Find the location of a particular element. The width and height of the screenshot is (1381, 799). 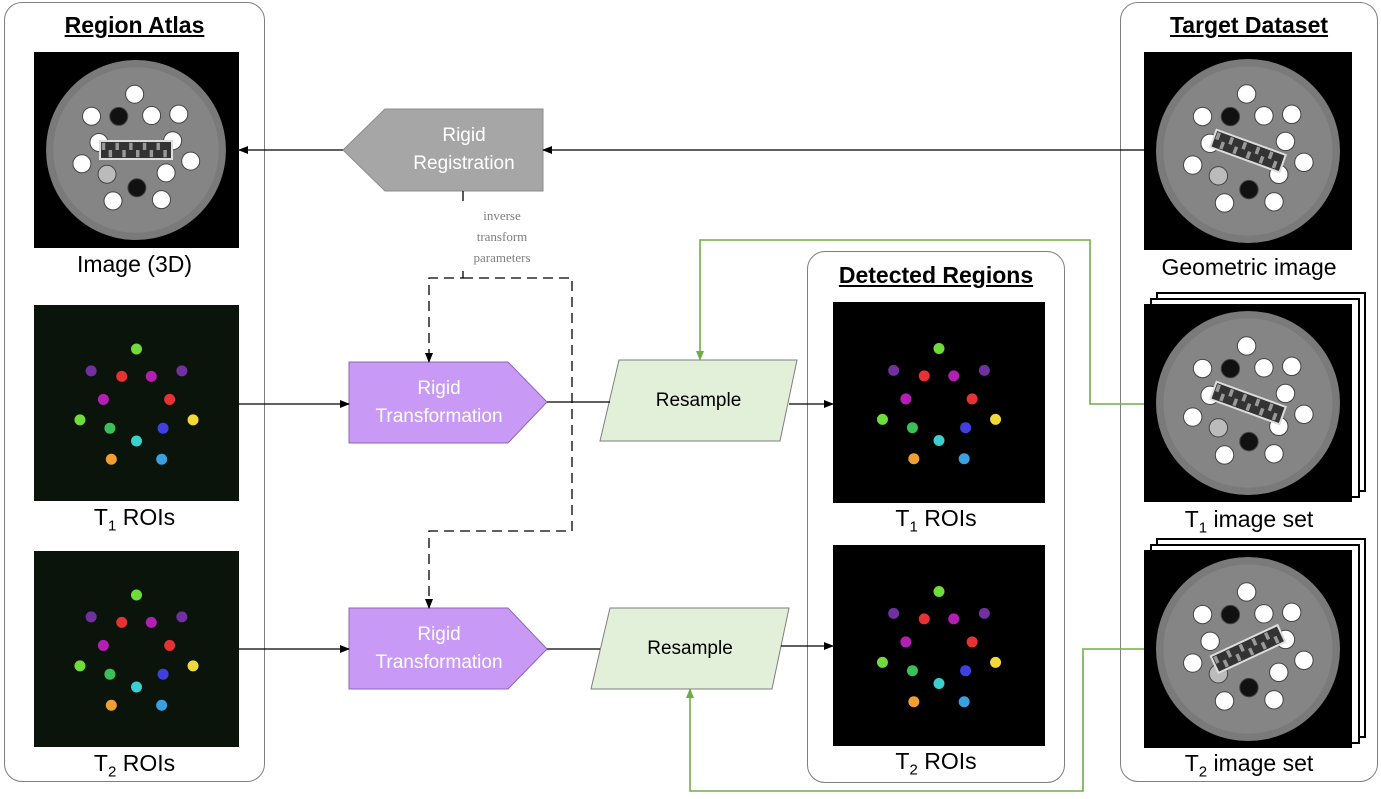

target-t1-image is located at coordinates (1248, 403).